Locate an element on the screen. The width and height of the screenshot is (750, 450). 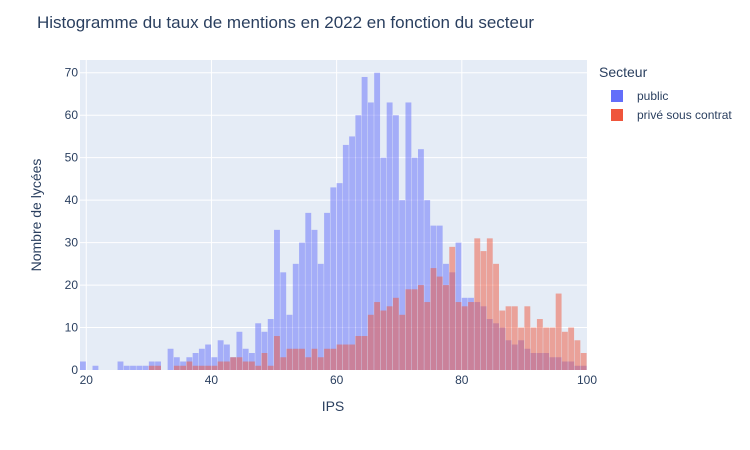
y-tick-label: 70 is located at coordinates (72, 73).